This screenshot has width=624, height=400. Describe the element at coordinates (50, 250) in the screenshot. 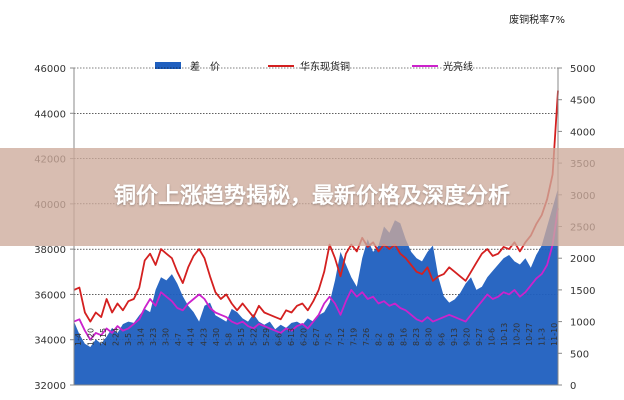

I see `left-axis-tick-label: 38000` at that location.